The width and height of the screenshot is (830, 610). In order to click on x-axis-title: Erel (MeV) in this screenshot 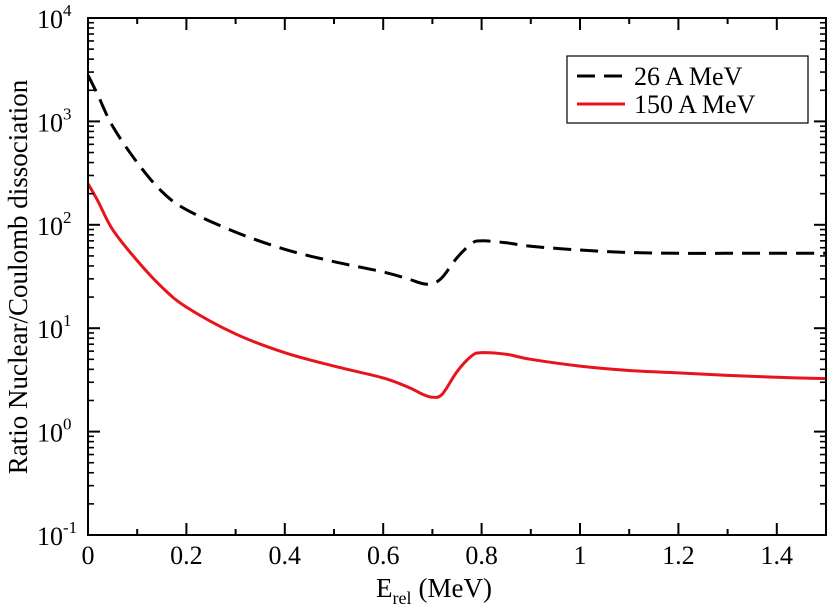, I will do `click(434, 590)`.